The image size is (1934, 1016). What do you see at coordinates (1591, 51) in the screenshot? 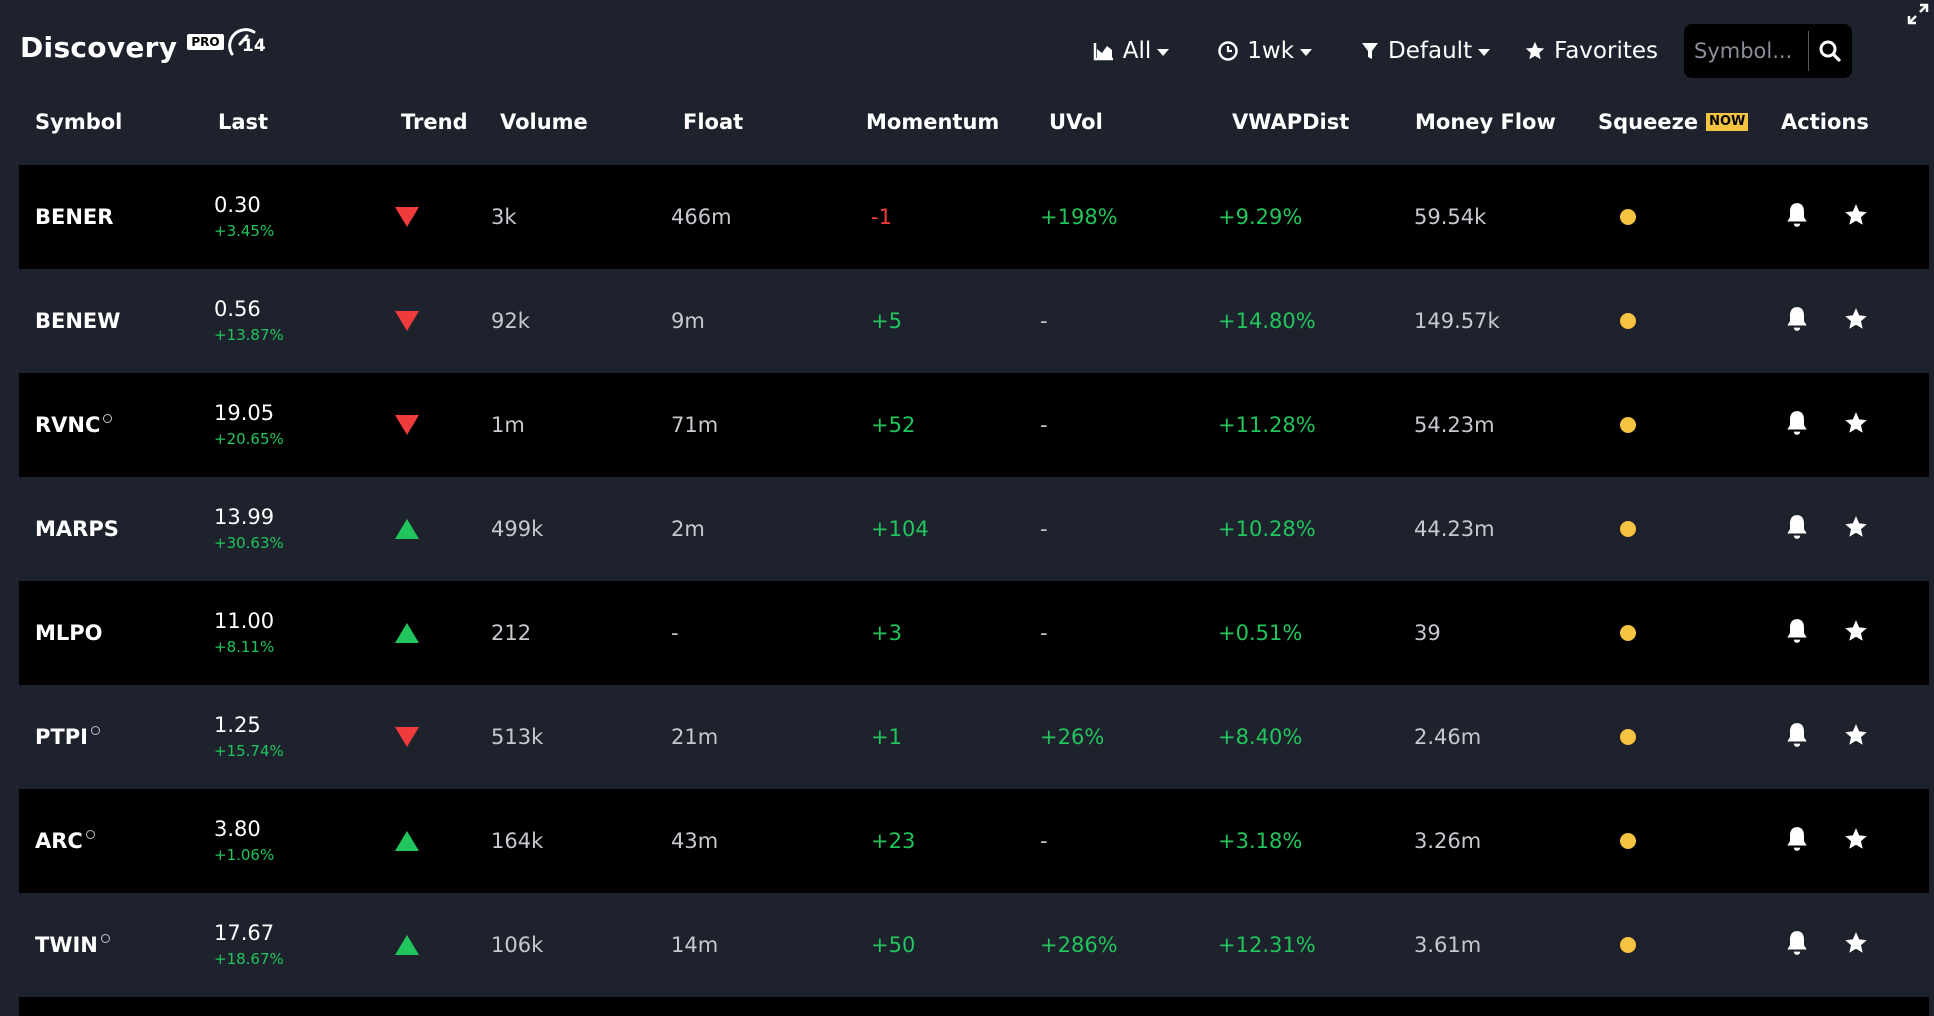
I see `favorites-button: Favorites` at bounding box center [1591, 51].